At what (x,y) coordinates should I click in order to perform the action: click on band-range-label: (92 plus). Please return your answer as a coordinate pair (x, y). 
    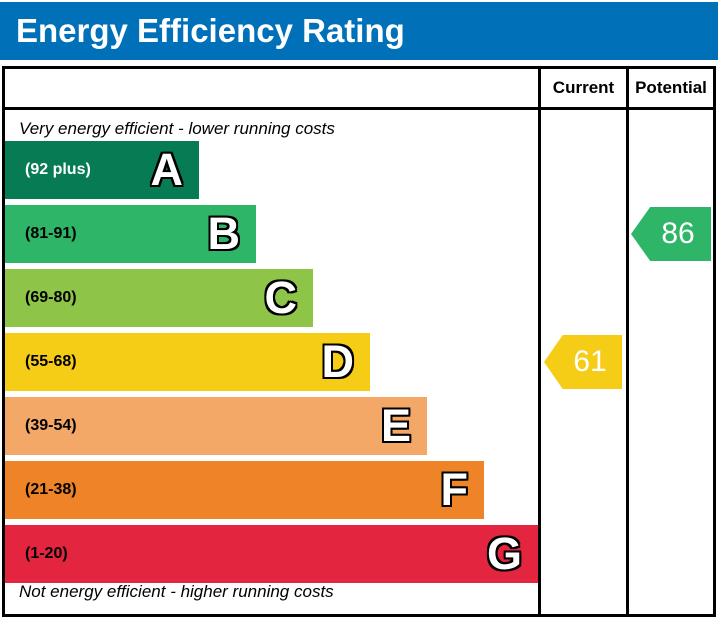
    Looking at the image, I should click on (58, 169).